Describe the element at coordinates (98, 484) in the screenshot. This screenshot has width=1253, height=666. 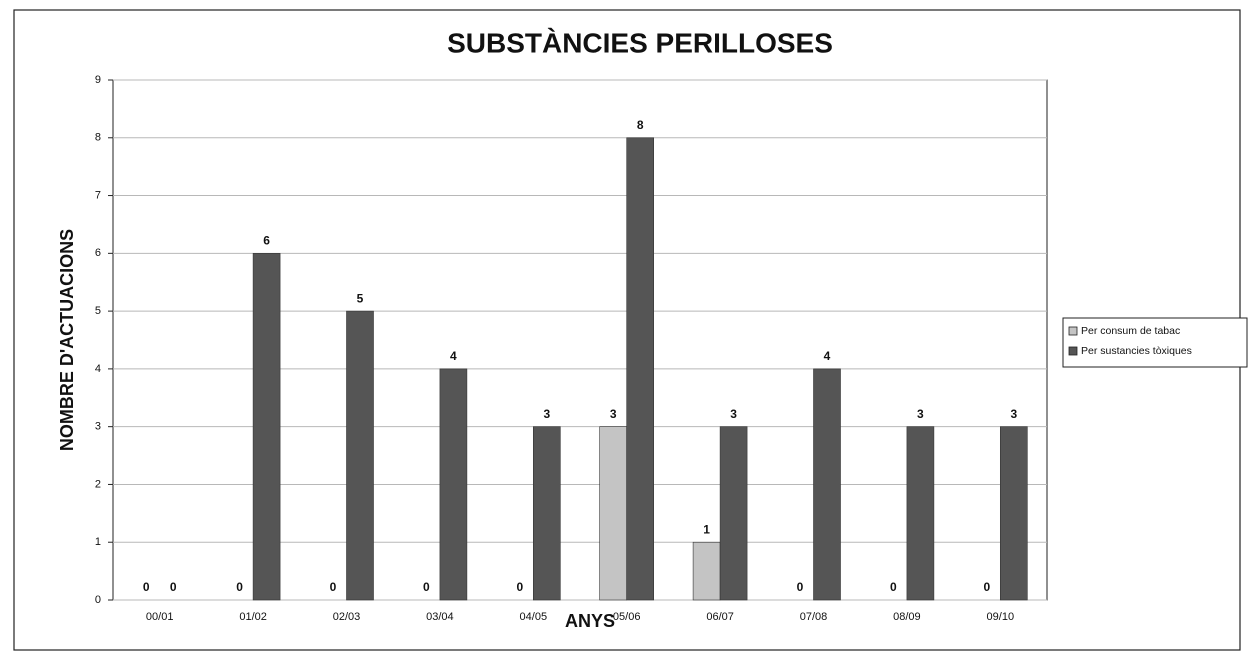
I see `y-tick-label: 2` at that location.